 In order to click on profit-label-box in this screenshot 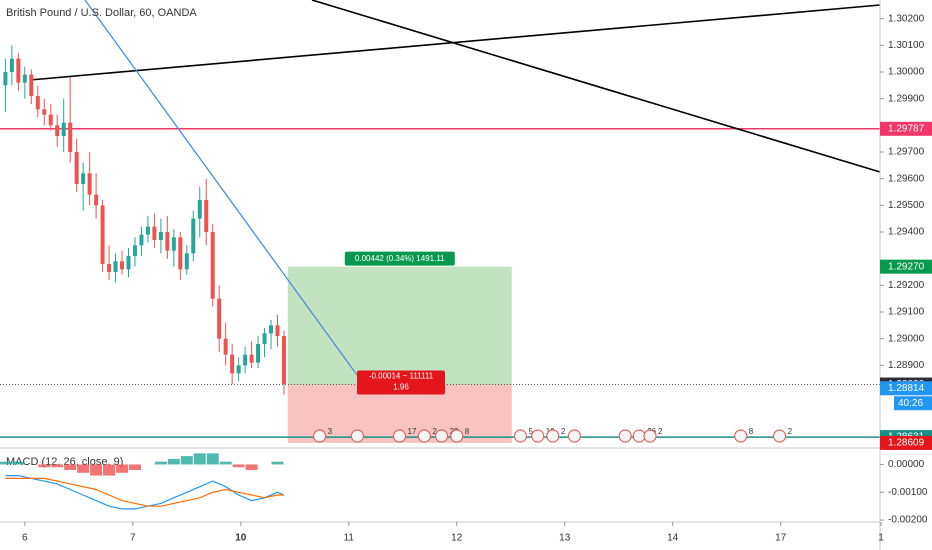, I will do `click(399, 258)`.